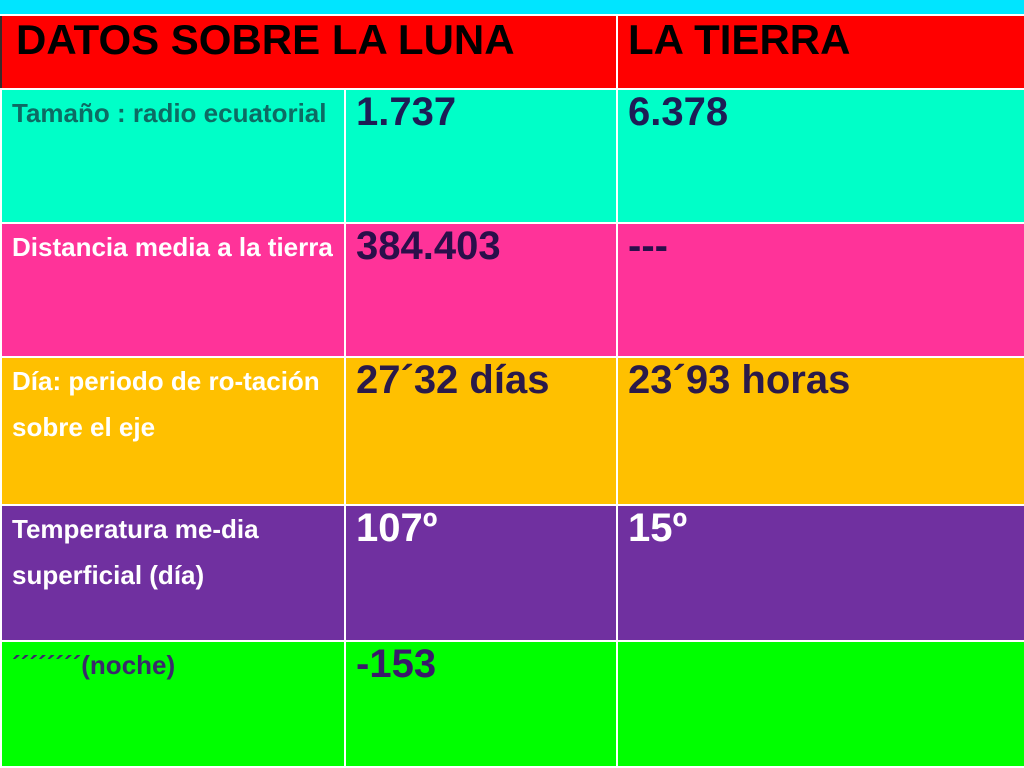 This screenshot has height=768, width=1024. Describe the element at coordinates (820, 52) in the screenshot. I see `header-tierra: LA TIERRA` at that location.